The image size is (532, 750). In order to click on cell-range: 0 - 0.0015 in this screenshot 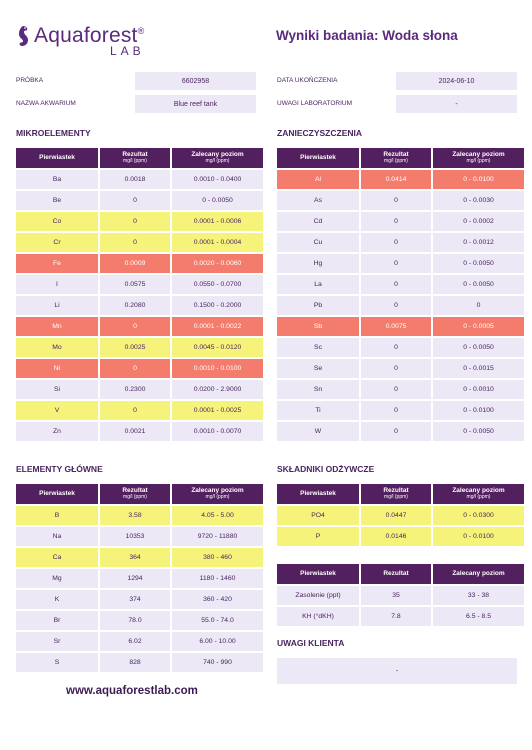, I will do `click(478, 368)`.